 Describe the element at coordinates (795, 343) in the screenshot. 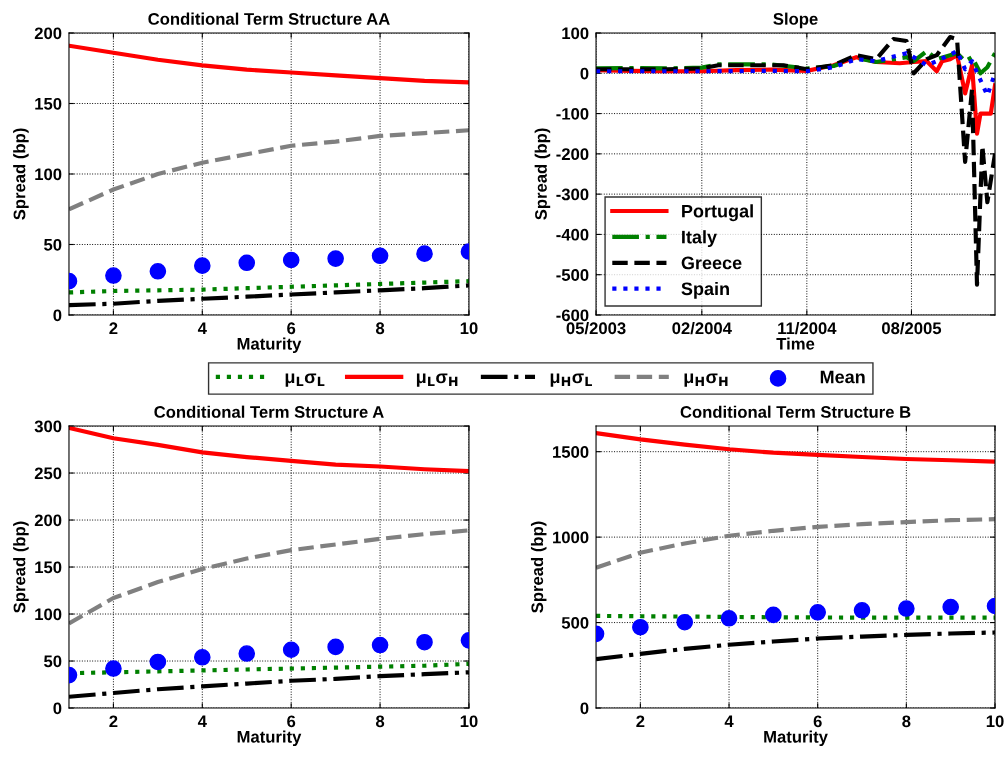

I see `x-axis-title: Time` at that location.